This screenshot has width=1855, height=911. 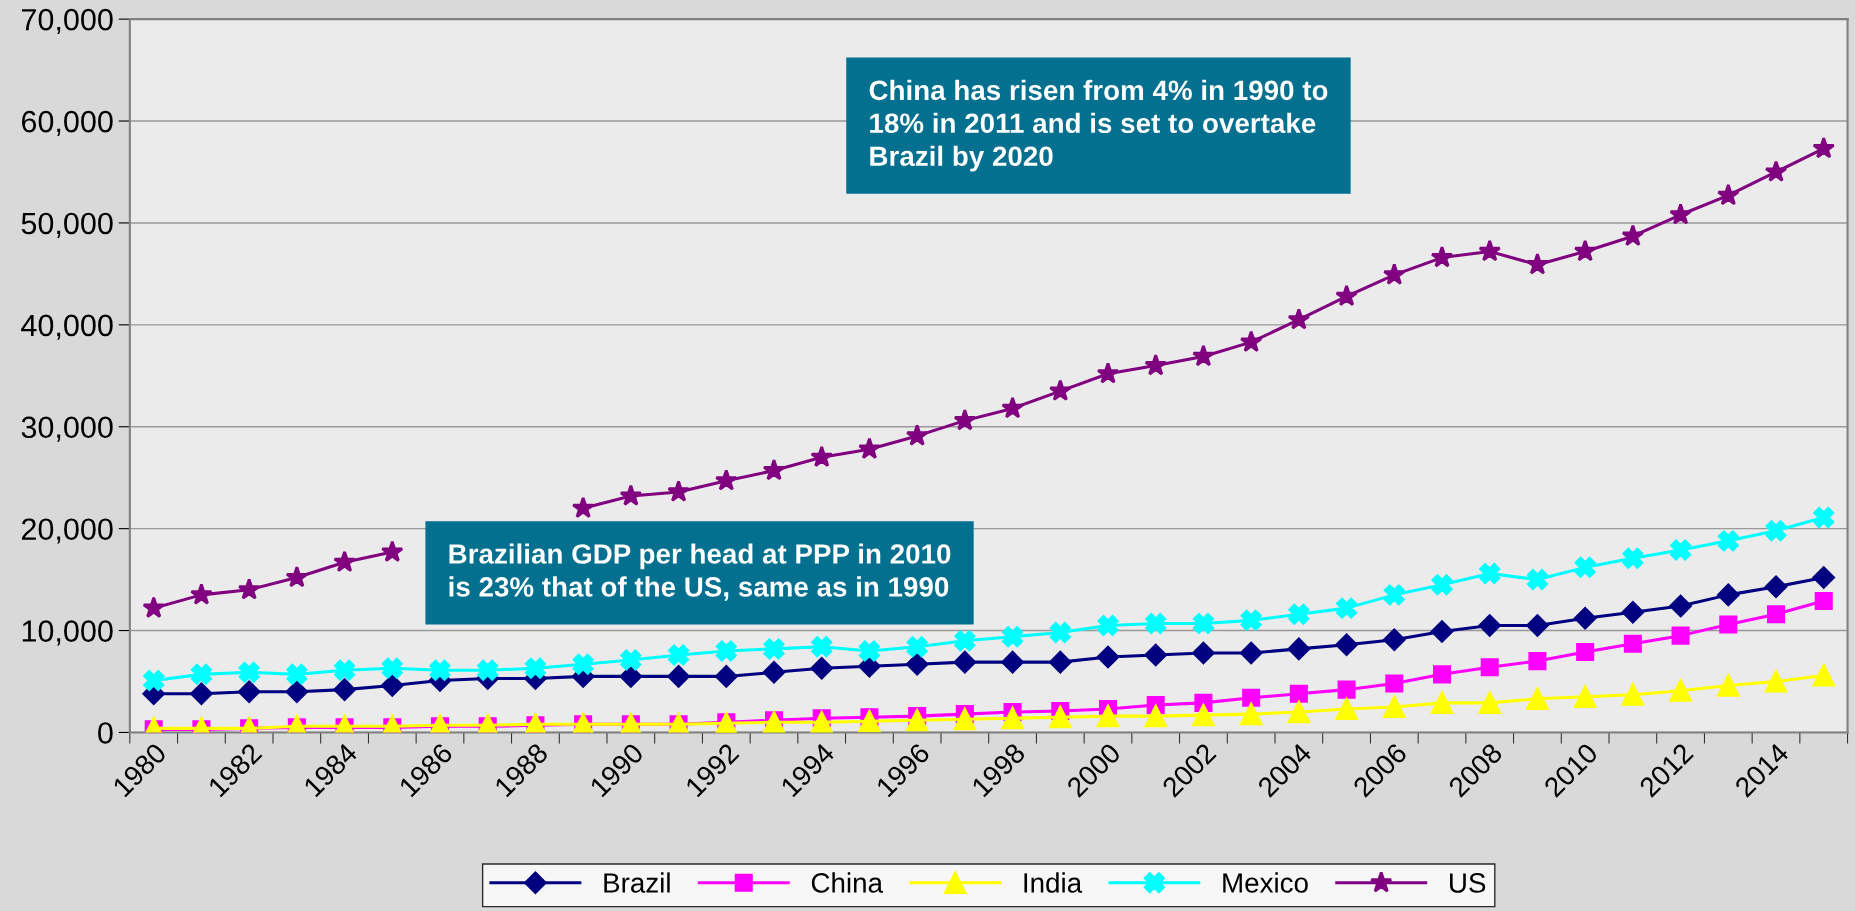 I want to click on legend-label: India, so click(x=1053, y=882).